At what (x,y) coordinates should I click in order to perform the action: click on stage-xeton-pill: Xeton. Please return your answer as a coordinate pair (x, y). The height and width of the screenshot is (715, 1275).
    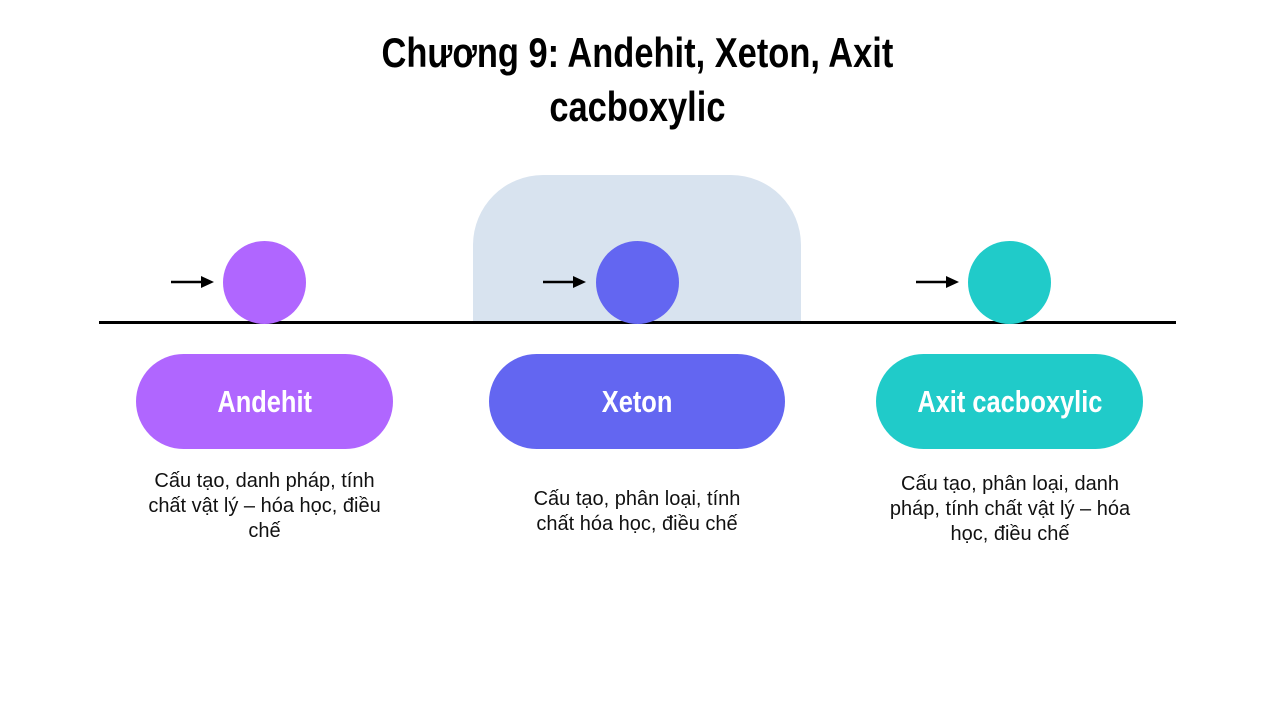
    Looking at the image, I should click on (637, 401).